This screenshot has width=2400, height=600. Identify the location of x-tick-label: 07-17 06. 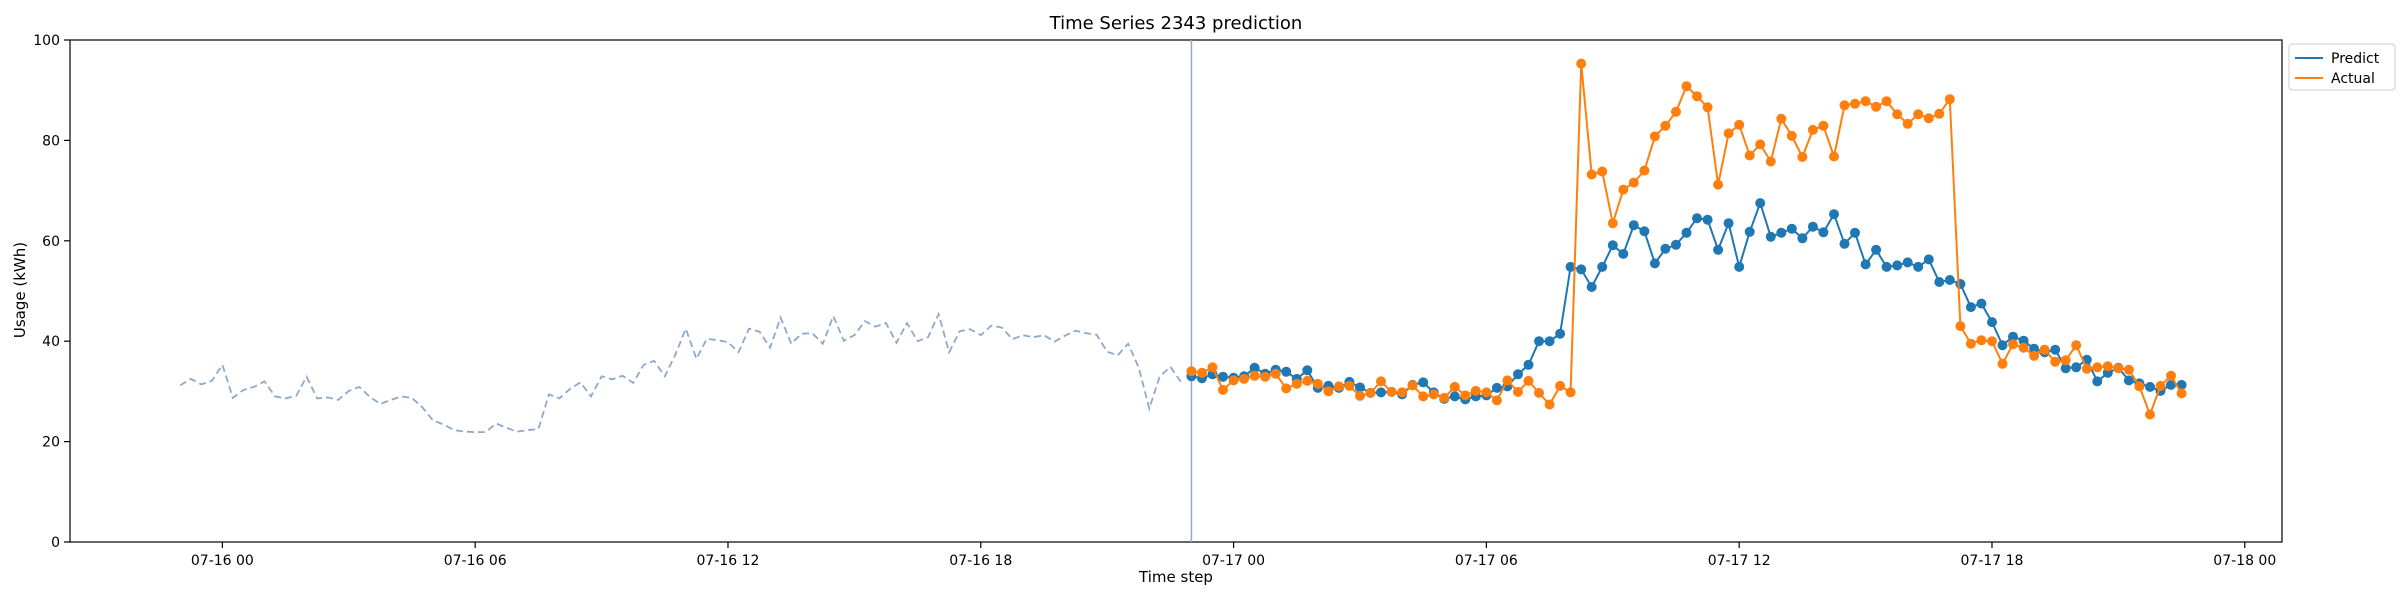
(1486, 561).